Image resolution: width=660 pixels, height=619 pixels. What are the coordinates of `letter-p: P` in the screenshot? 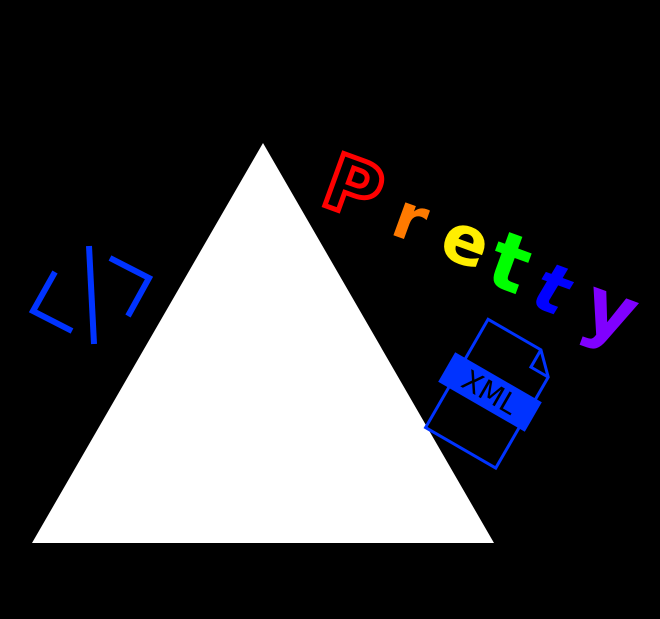 It's located at (353, 187).